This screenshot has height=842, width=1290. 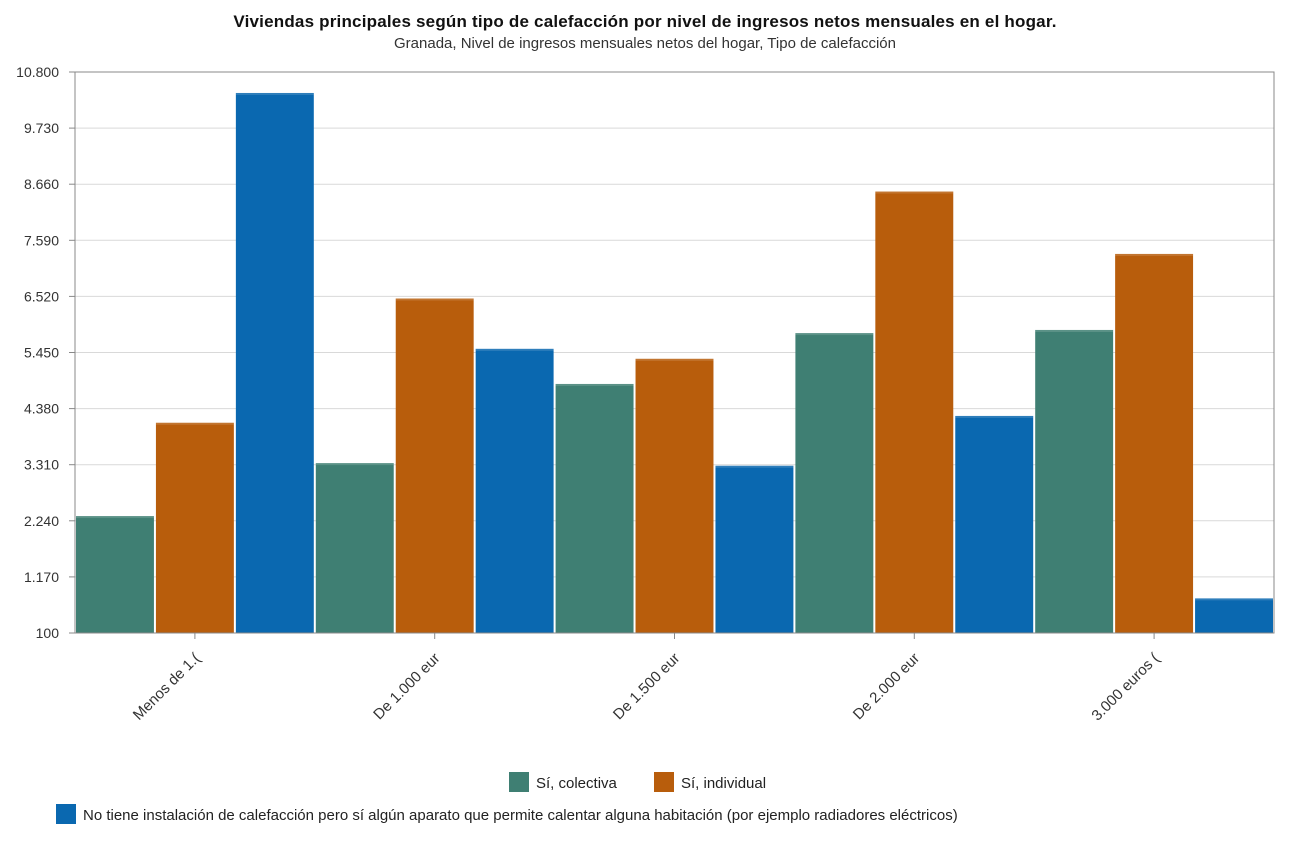 What do you see at coordinates (167, 687) in the screenshot?
I see `x-tick-label: Menos de 1.(` at bounding box center [167, 687].